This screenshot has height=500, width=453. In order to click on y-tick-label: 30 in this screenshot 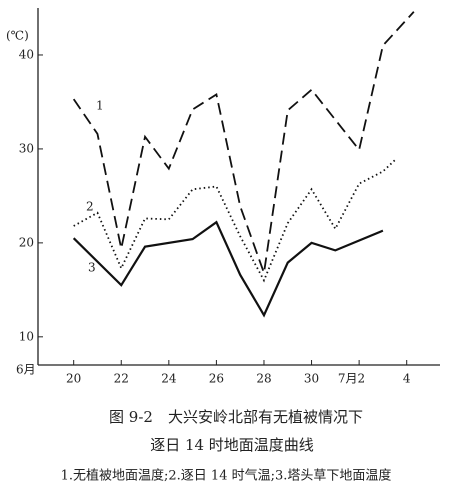, I will do `click(26, 148)`.